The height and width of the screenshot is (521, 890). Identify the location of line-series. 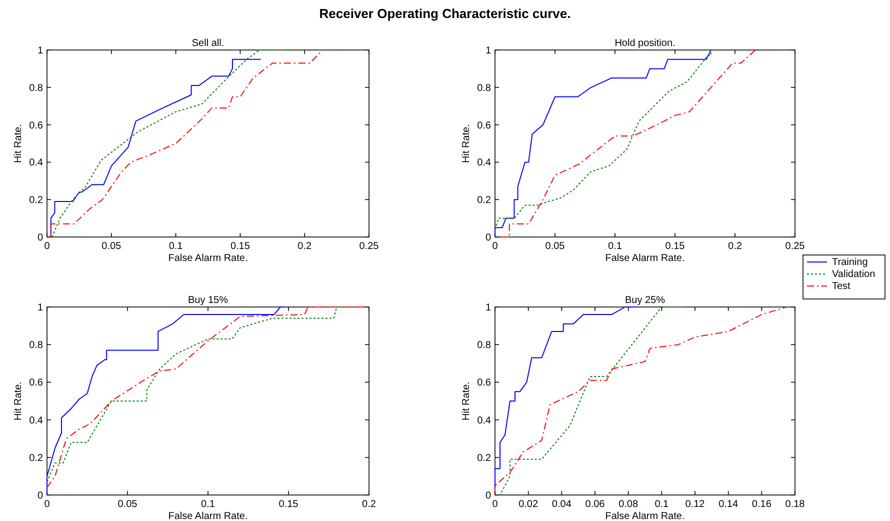
(628, 144).